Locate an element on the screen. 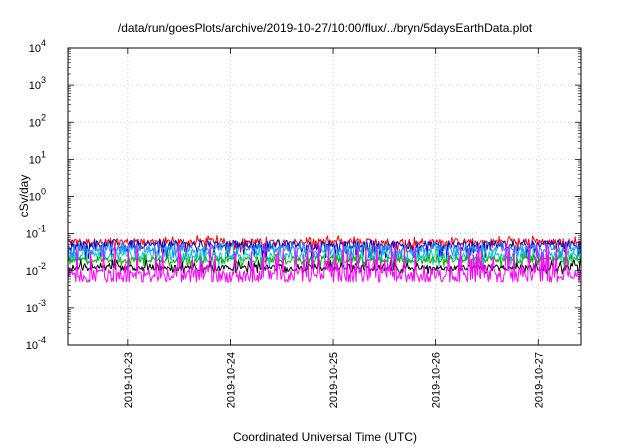 The width and height of the screenshot is (640, 448). x-tick-label: 2019-10-25 is located at coordinates (334, 380).